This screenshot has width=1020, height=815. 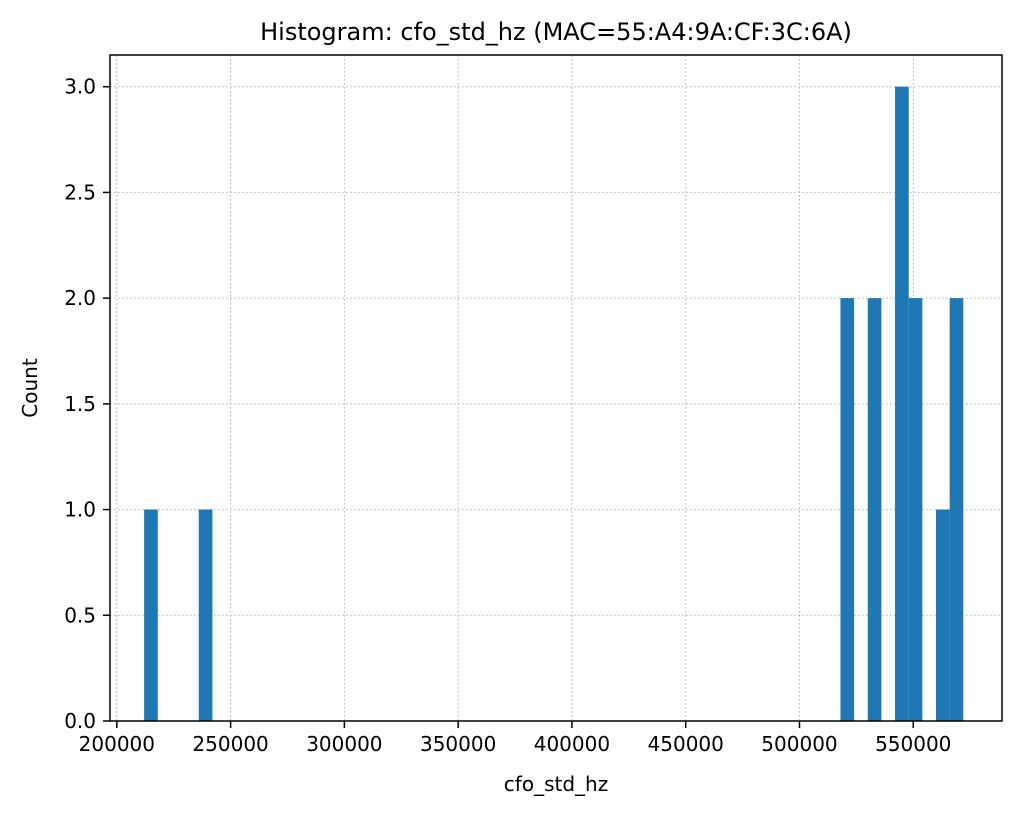 I want to click on y-tick-label: 3.0, so click(x=80, y=87).